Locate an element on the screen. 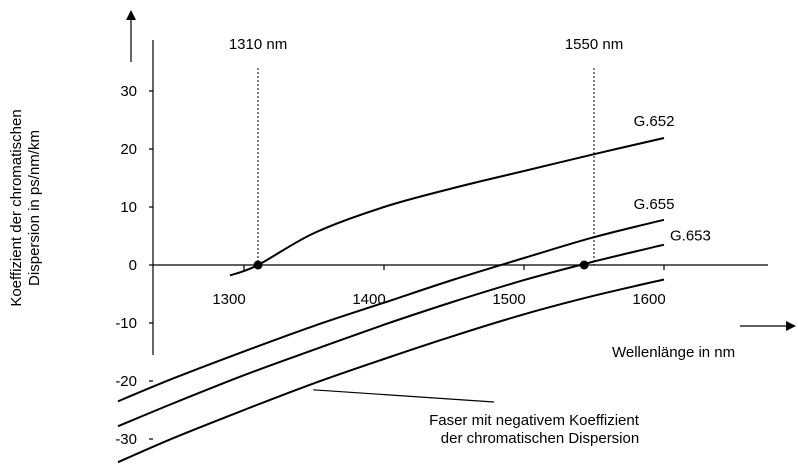 This screenshot has width=798, height=469. reference-line-label: 1310 nm is located at coordinates (258, 44).